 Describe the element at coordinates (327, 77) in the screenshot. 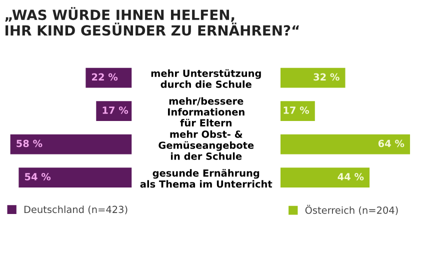

I see `data-label: 32 %` at that location.